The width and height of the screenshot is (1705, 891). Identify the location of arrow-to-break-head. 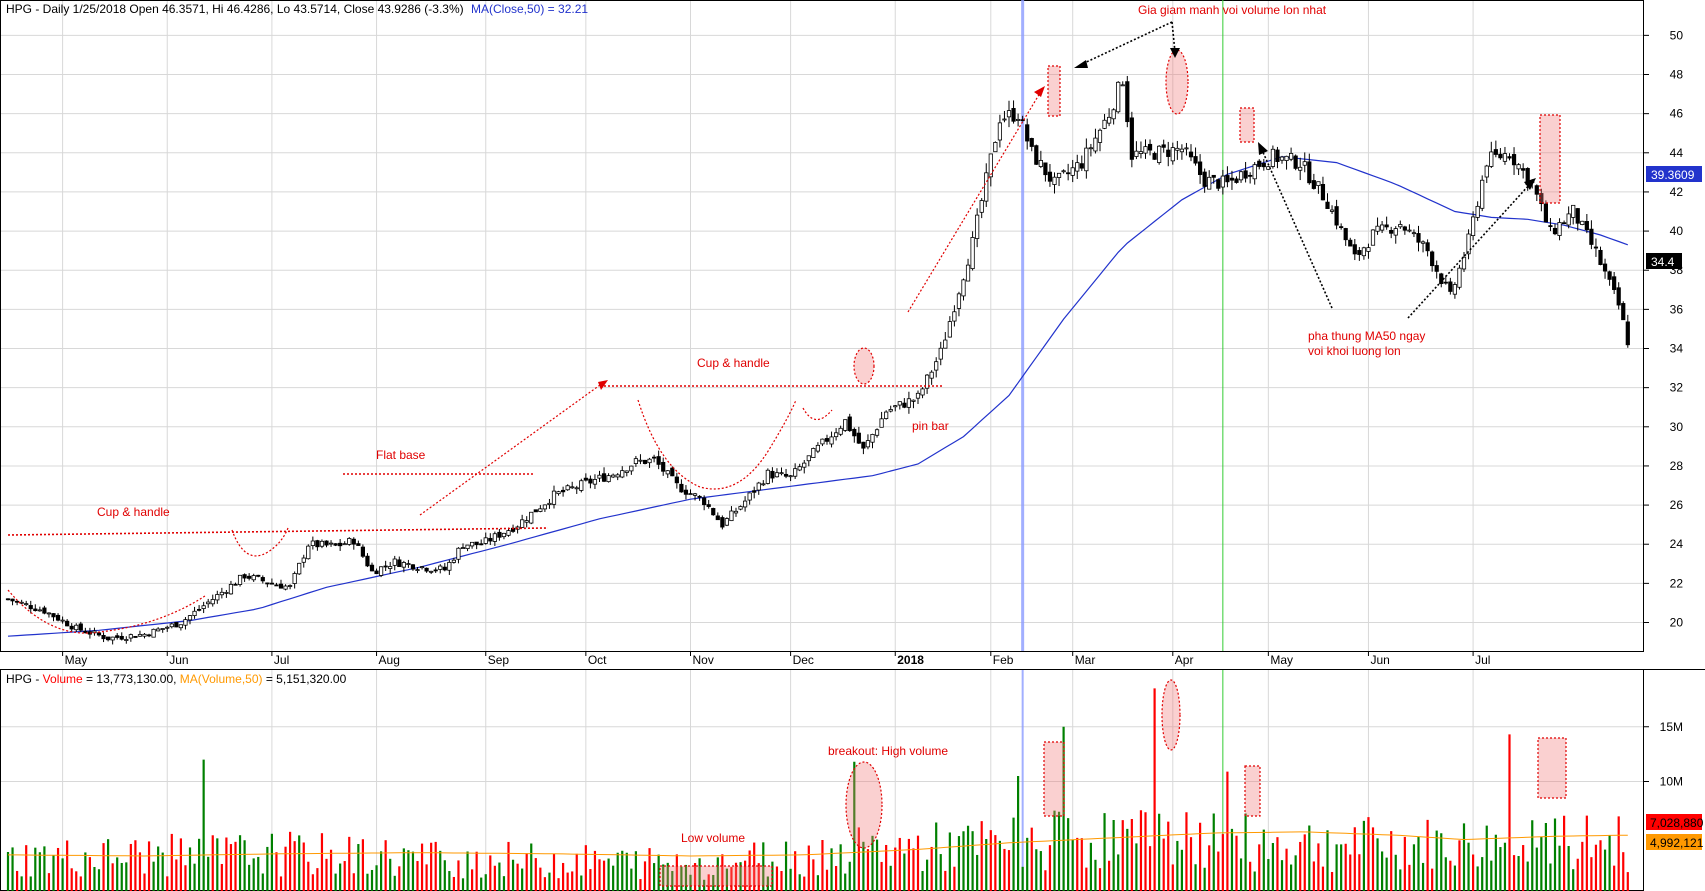
(1263, 148).